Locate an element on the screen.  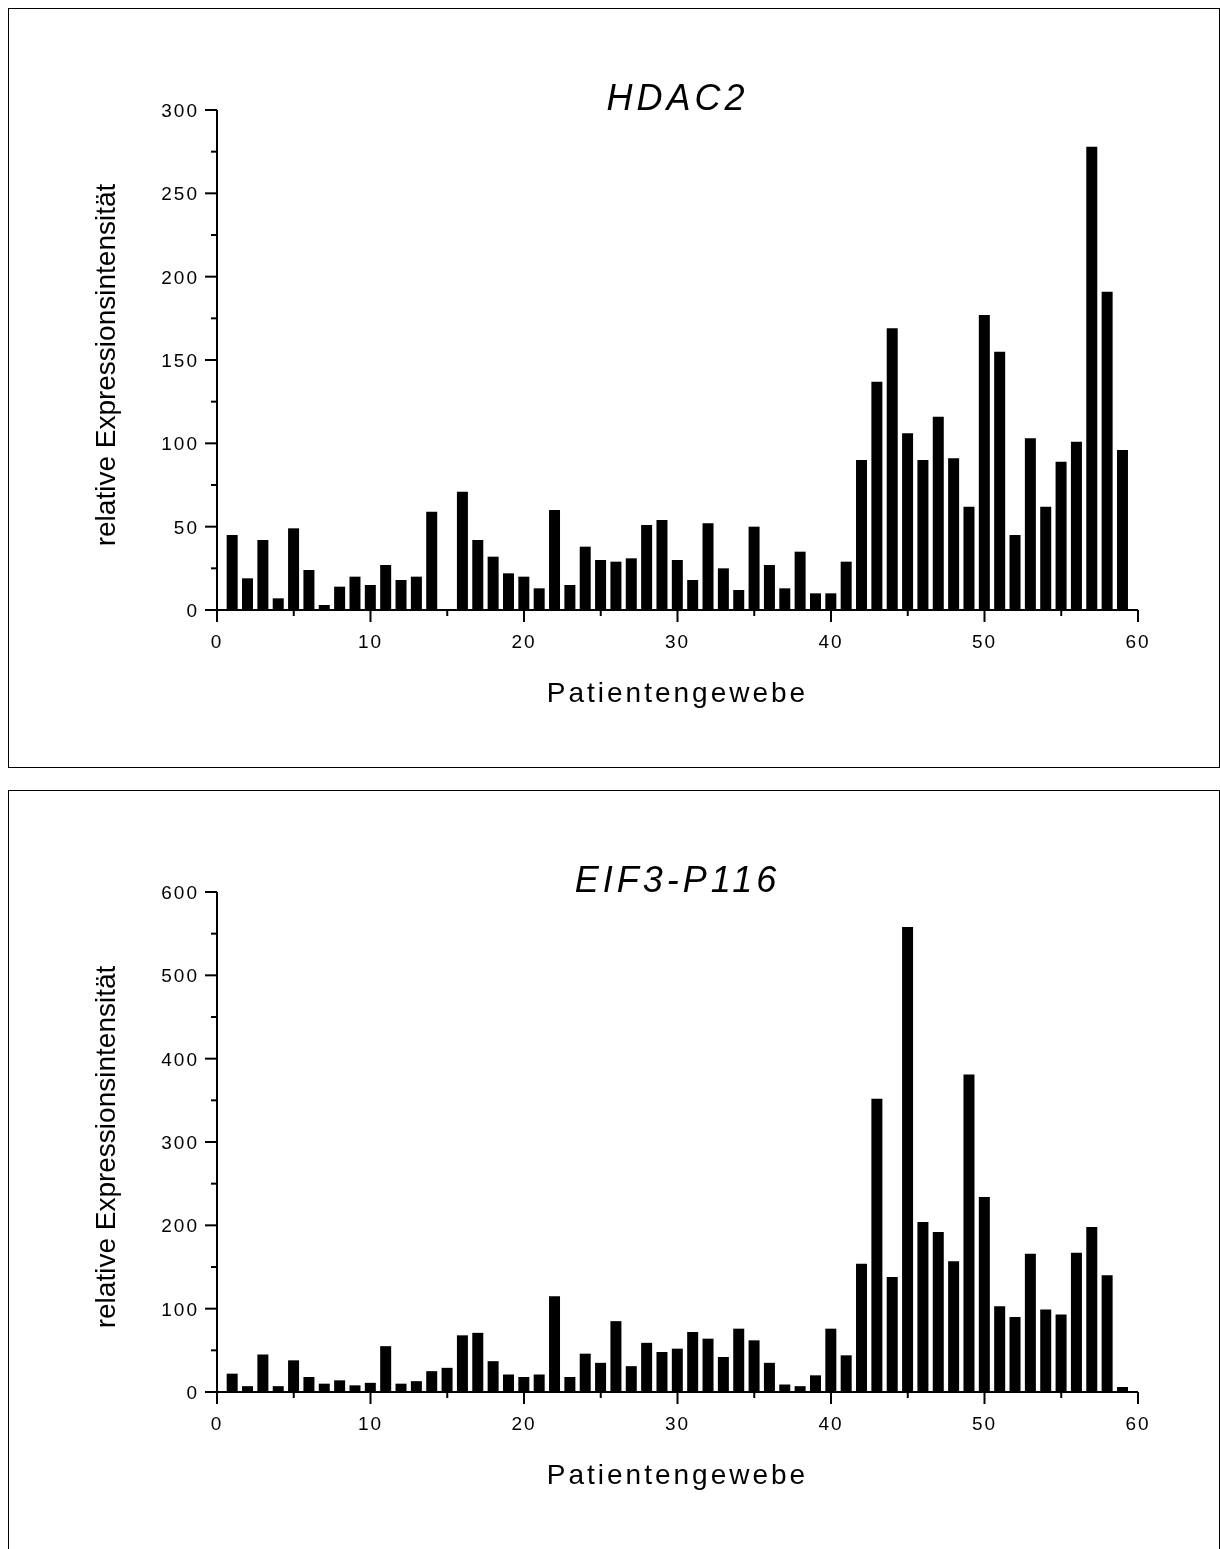
chart-title: HDAC2 is located at coordinates (677, 98).